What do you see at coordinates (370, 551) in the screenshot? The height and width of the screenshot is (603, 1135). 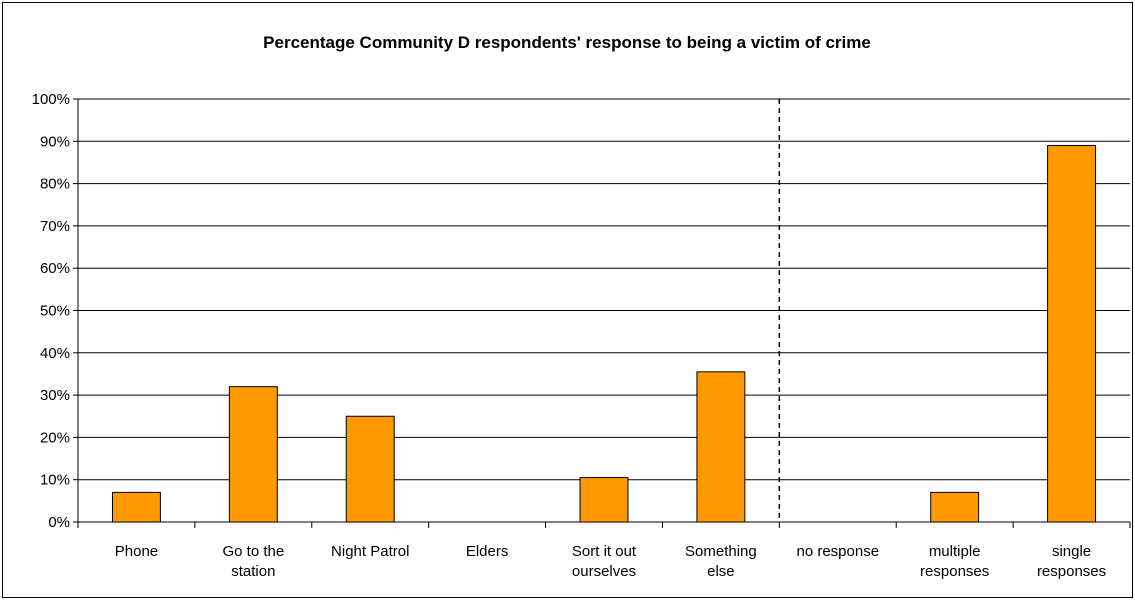 I see `x-category-label: Night Patrol` at bounding box center [370, 551].